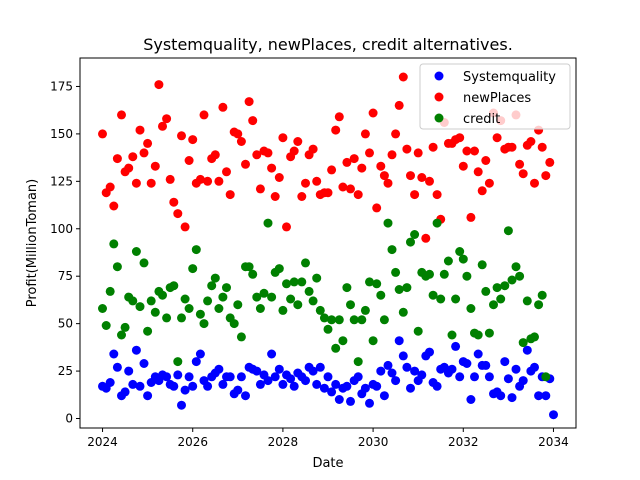 Image resolution: width=640 pixels, height=480 pixels. What do you see at coordinates (61, 86) in the screenshot?
I see `y-tick-label: 175` at bounding box center [61, 86].